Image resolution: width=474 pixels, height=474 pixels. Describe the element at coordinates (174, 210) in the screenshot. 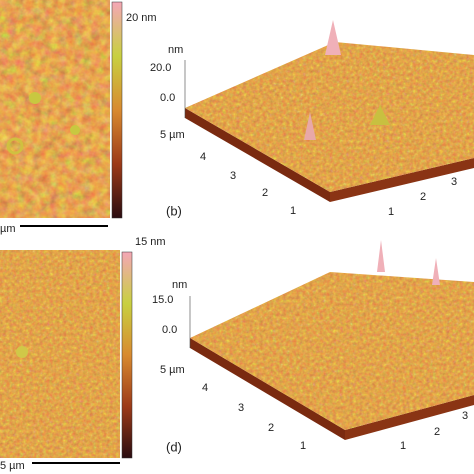

I see `panel-label: (b)` at that location.